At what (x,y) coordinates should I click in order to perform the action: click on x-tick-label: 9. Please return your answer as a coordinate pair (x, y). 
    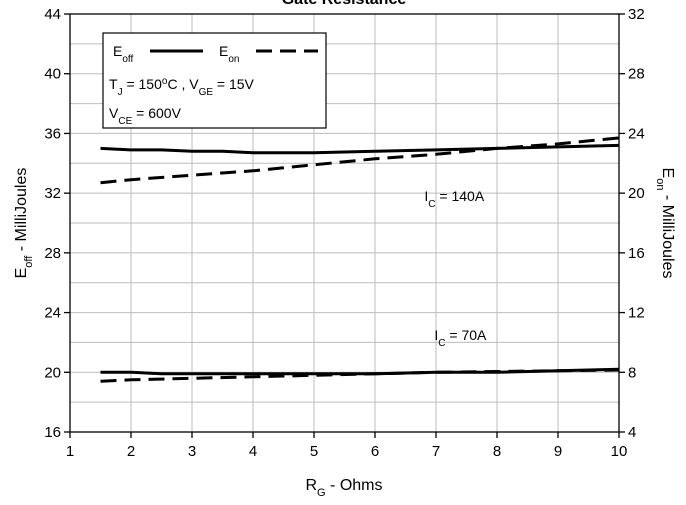
    Looking at the image, I should click on (558, 451).